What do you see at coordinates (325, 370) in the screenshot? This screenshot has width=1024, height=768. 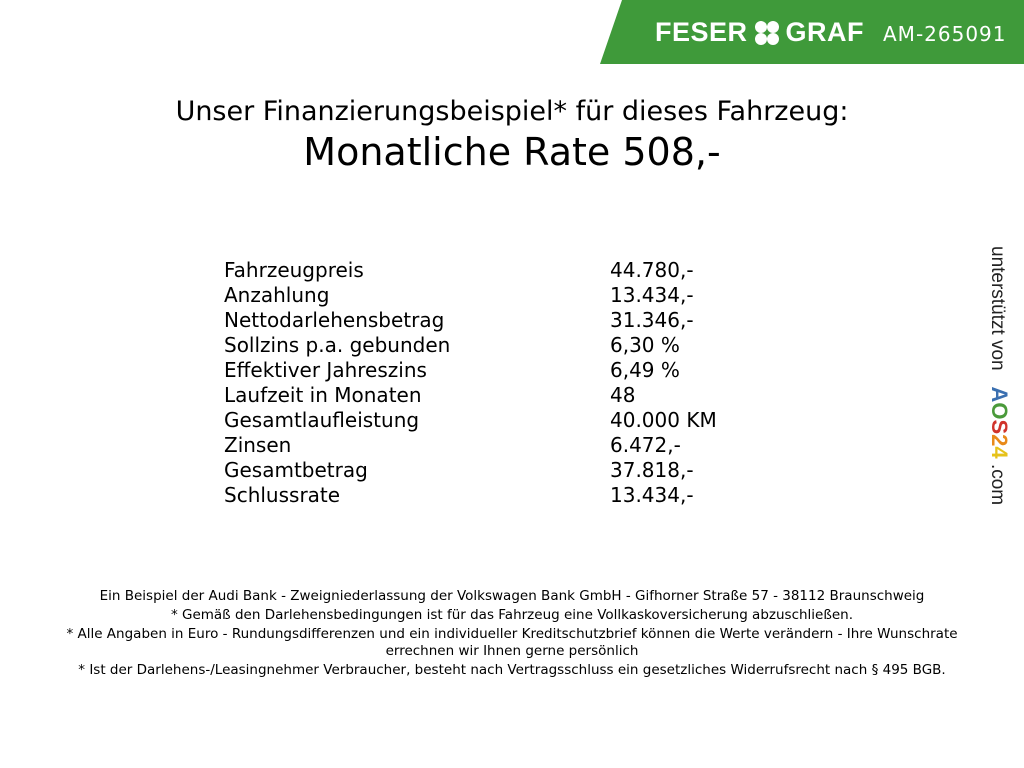 I see `row-label: Effektiver Jahreszins` at bounding box center [325, 370].